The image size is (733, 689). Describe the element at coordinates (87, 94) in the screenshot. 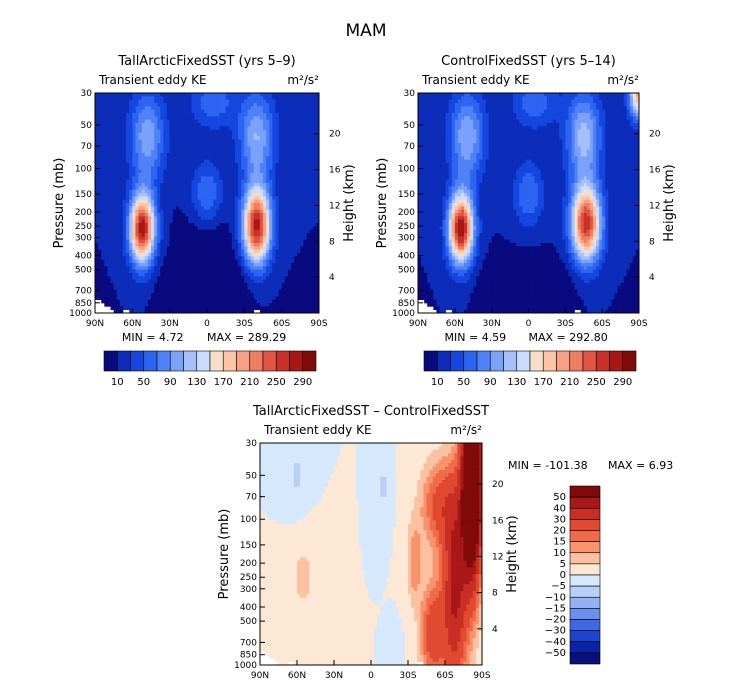

I see `pressure-tick-label: 30` at that location.